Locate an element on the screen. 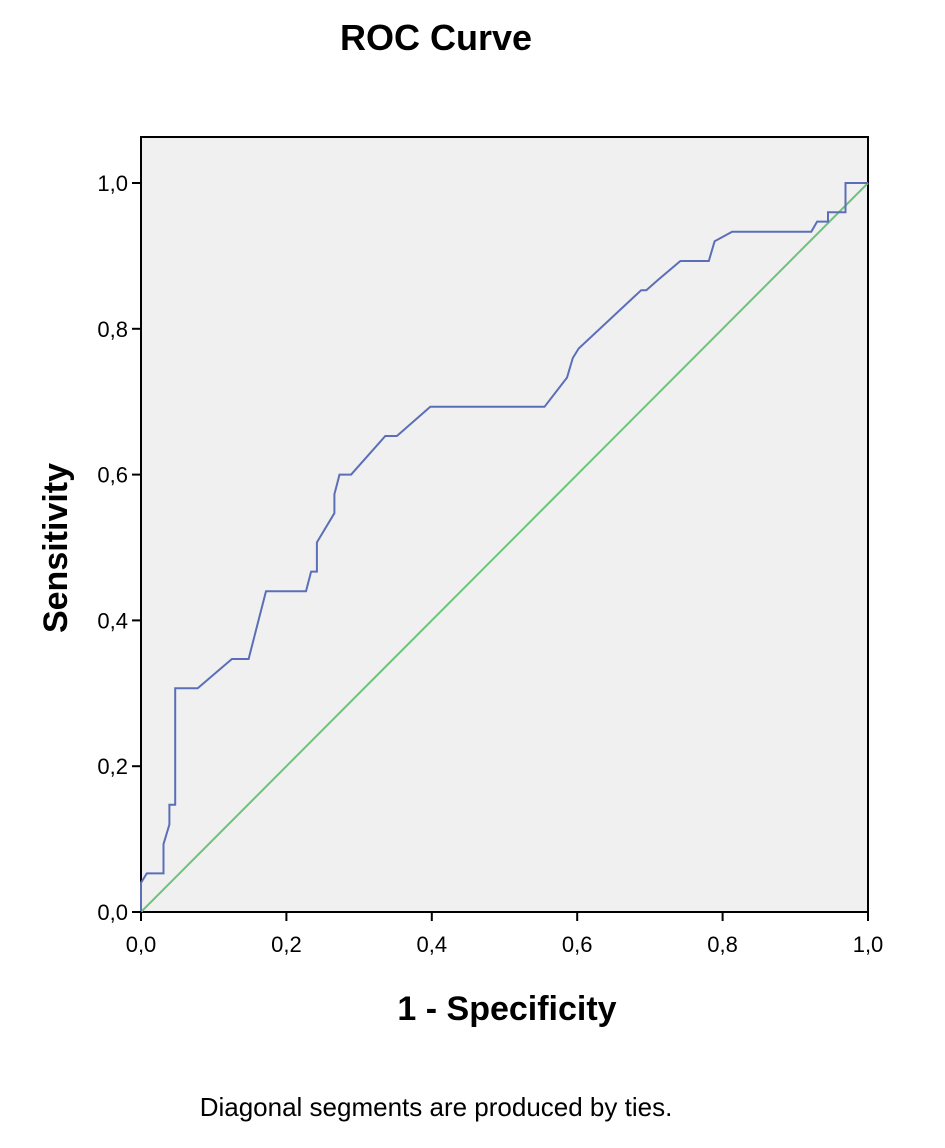 The image size is (945, 1148). x-tick-label: 0,4 is located at coordinates (432, 944).